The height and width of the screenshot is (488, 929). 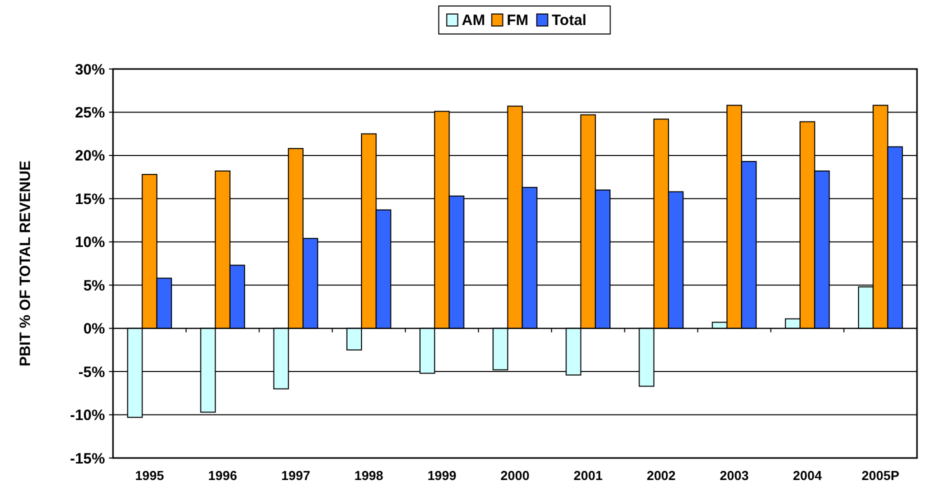 What do you see at coordinates (91, 372) in the screenshot?
I see `y-tick-label: -5%` at bounding box center [91, 372].